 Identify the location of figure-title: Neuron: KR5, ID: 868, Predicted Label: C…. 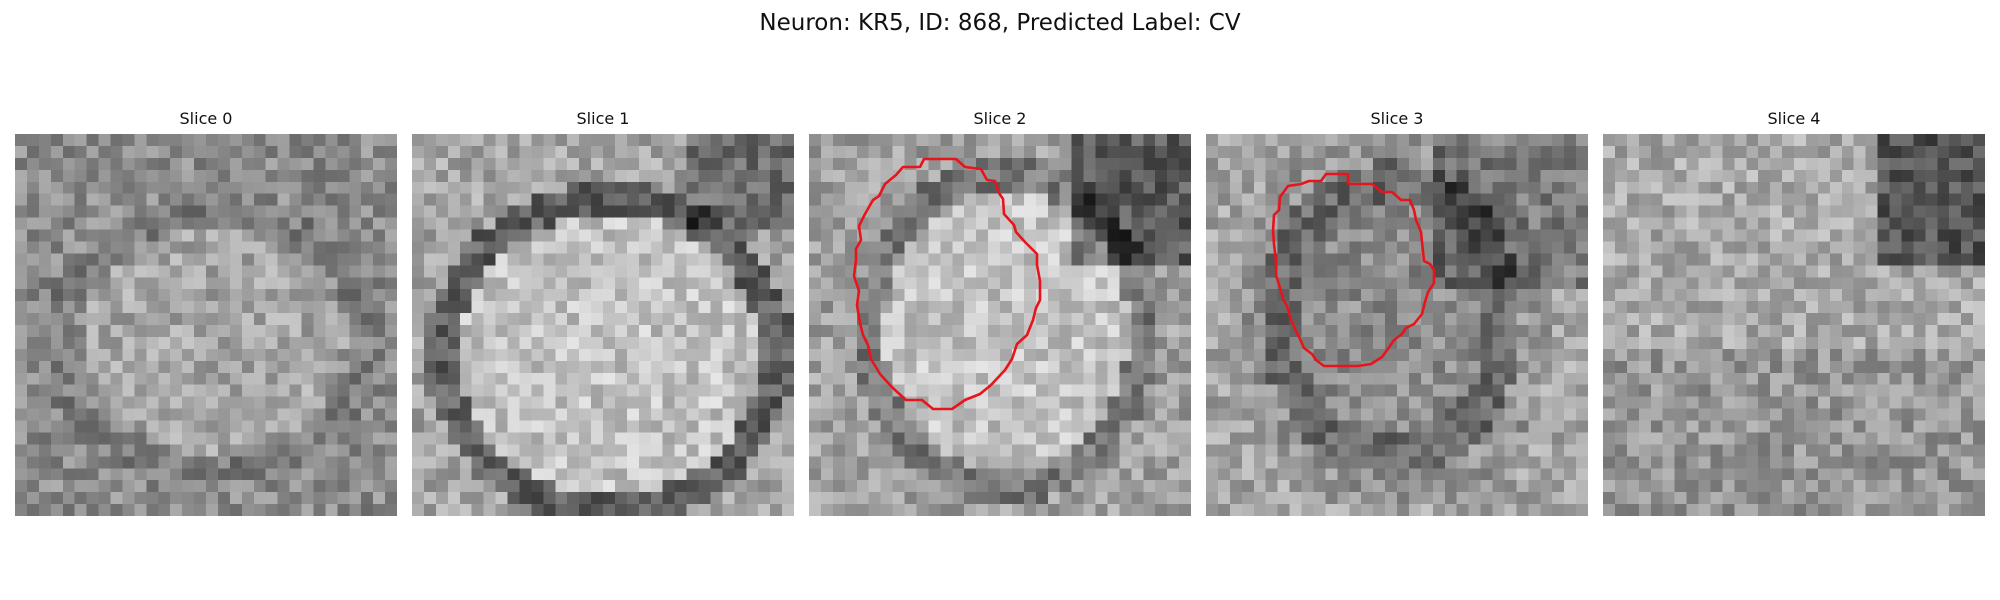
(1000, 23).